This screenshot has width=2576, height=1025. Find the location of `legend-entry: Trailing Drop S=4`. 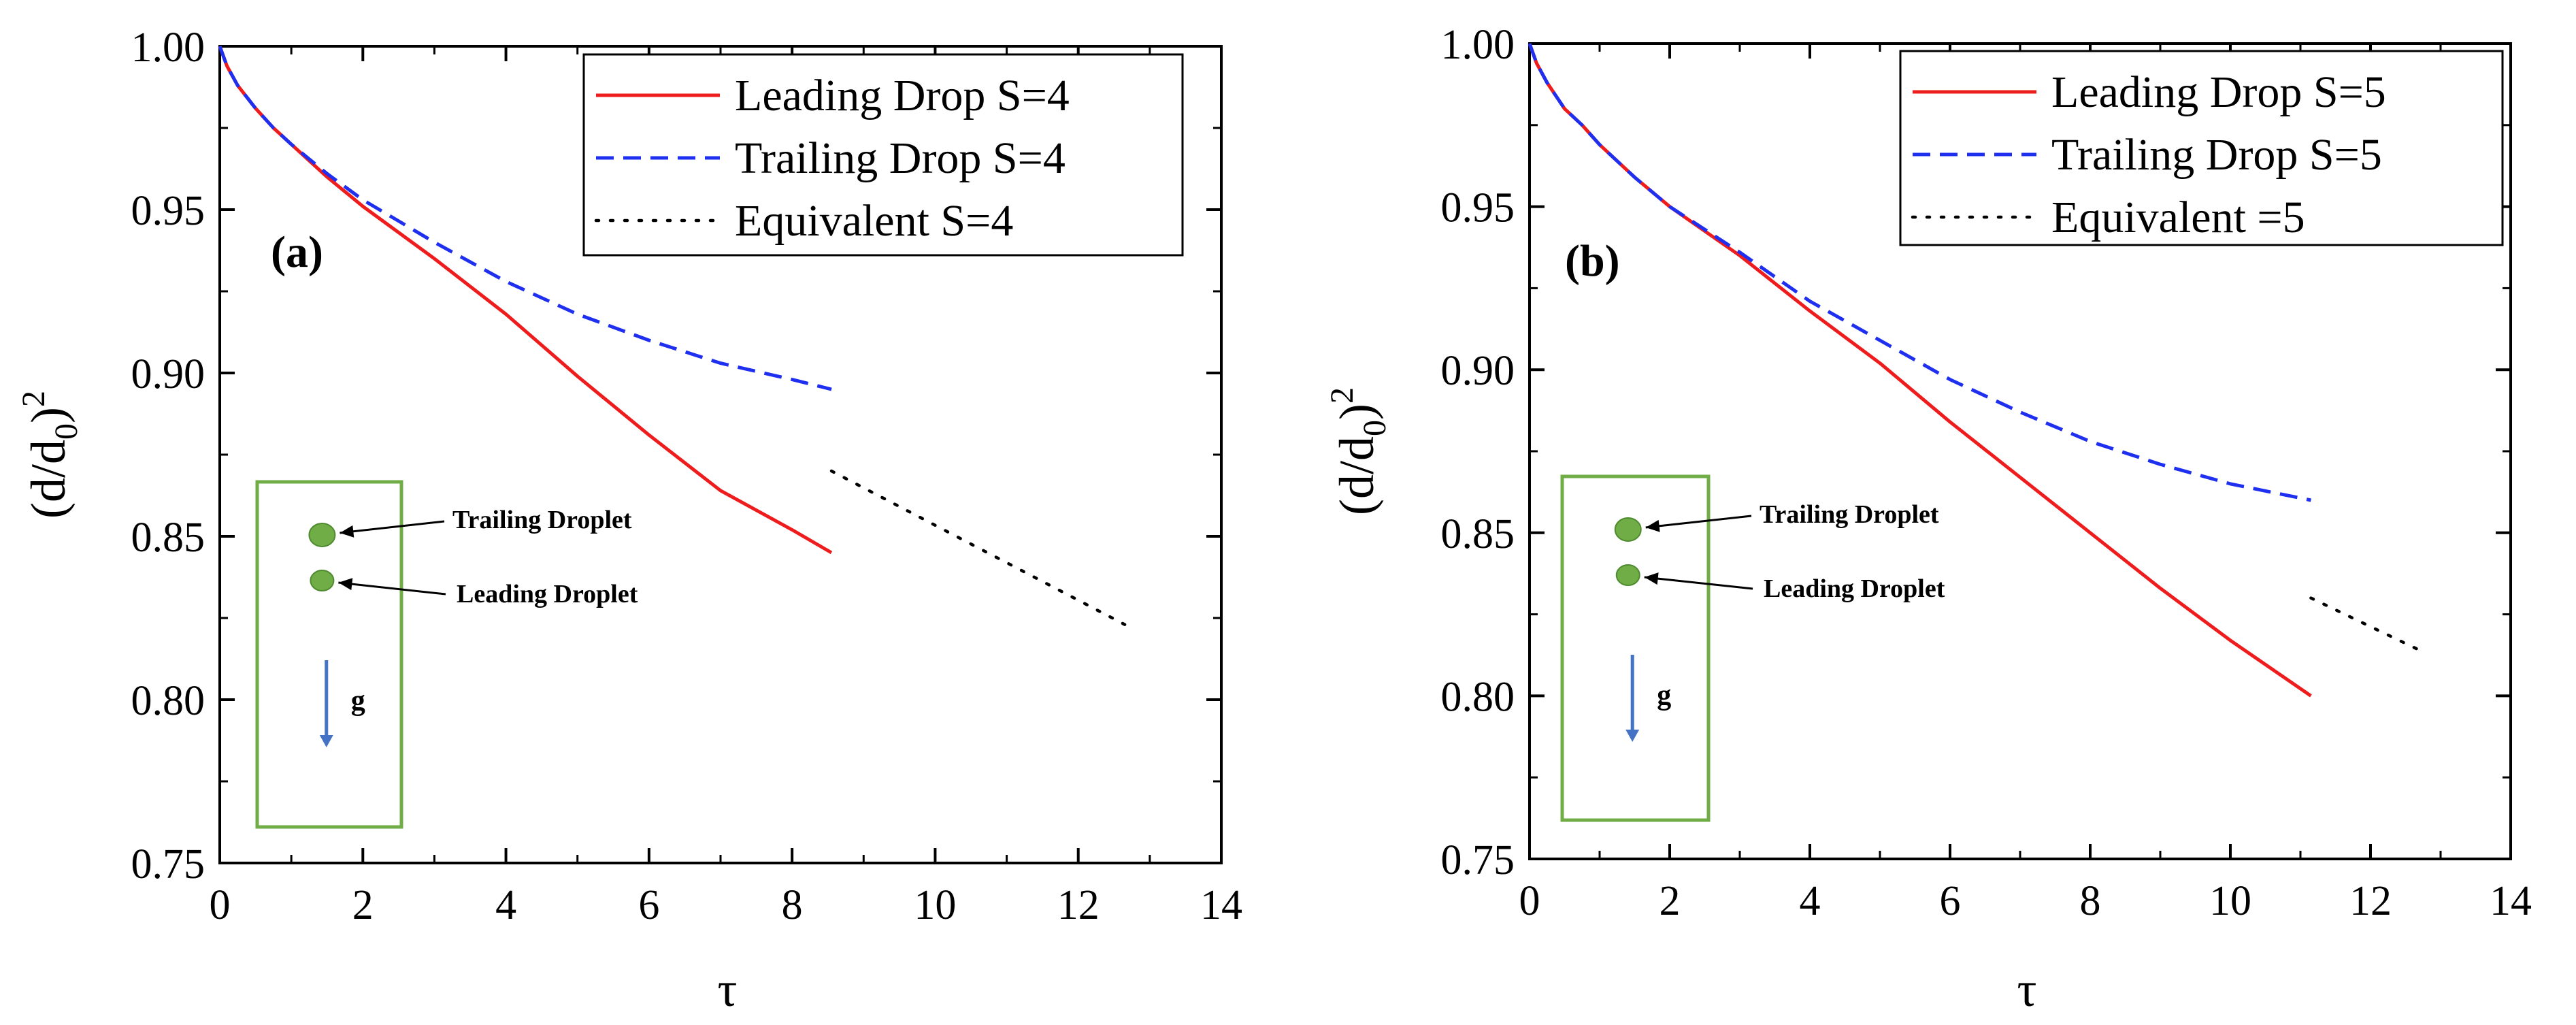

legend-entry: Trailing Drop S=4 is located at coordinates (901, 158).